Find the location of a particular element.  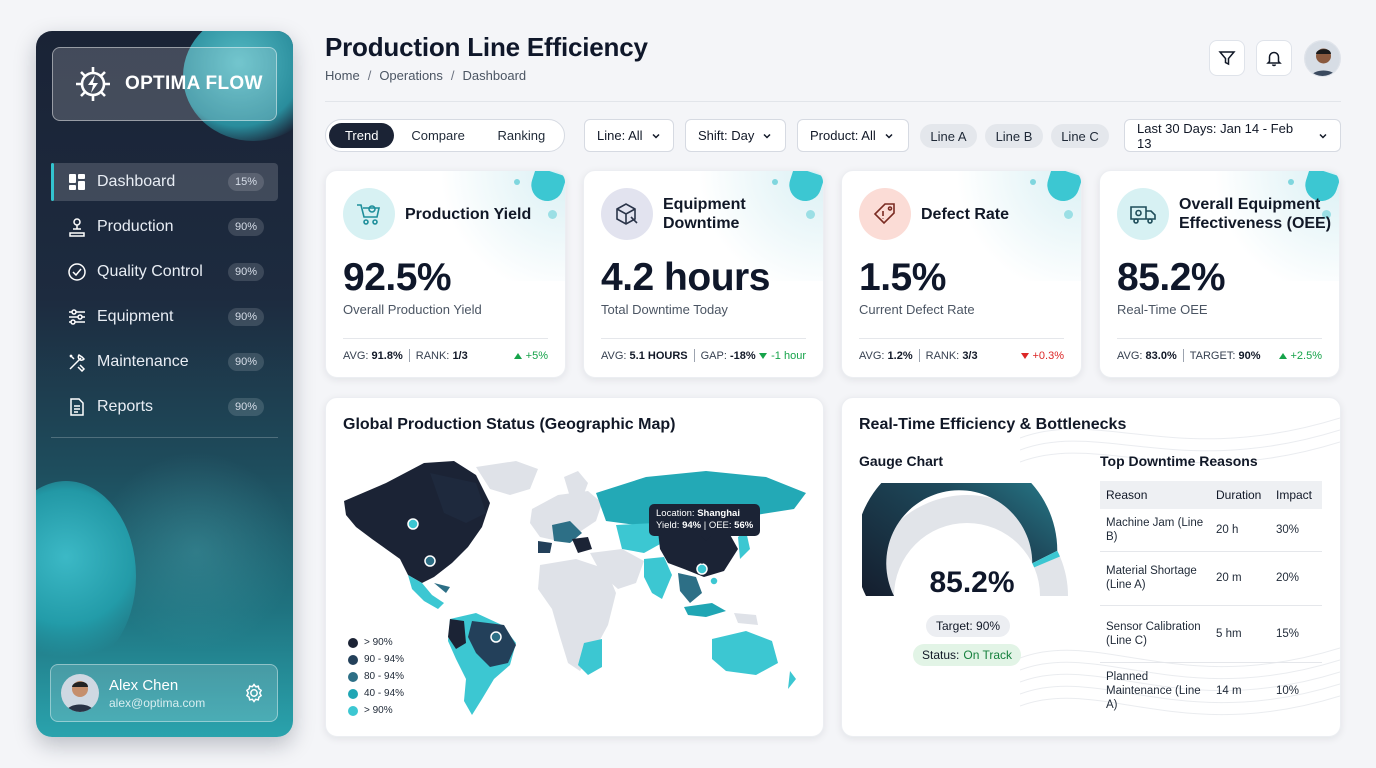

filter-button is located at coordinates (1227, 58).